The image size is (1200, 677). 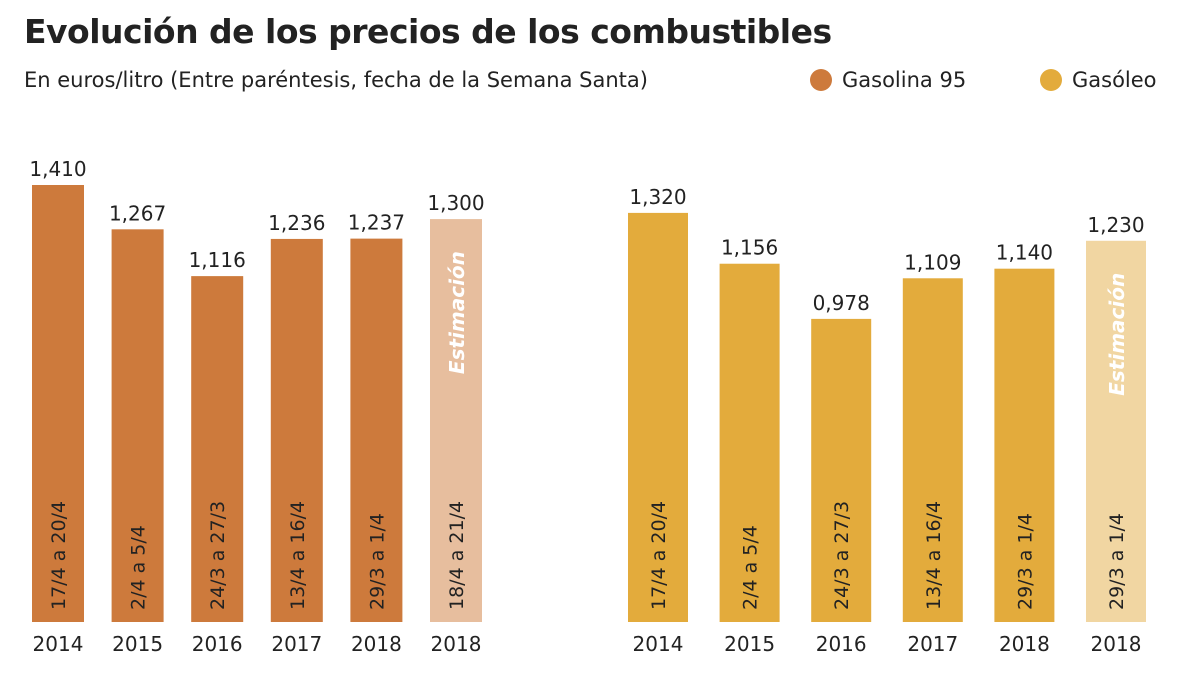 What do you see at coordinates (904, 80) in the screenshot?
I see `legend-label-gasolina: Gasolina 95` at bounding box center [904, 80].